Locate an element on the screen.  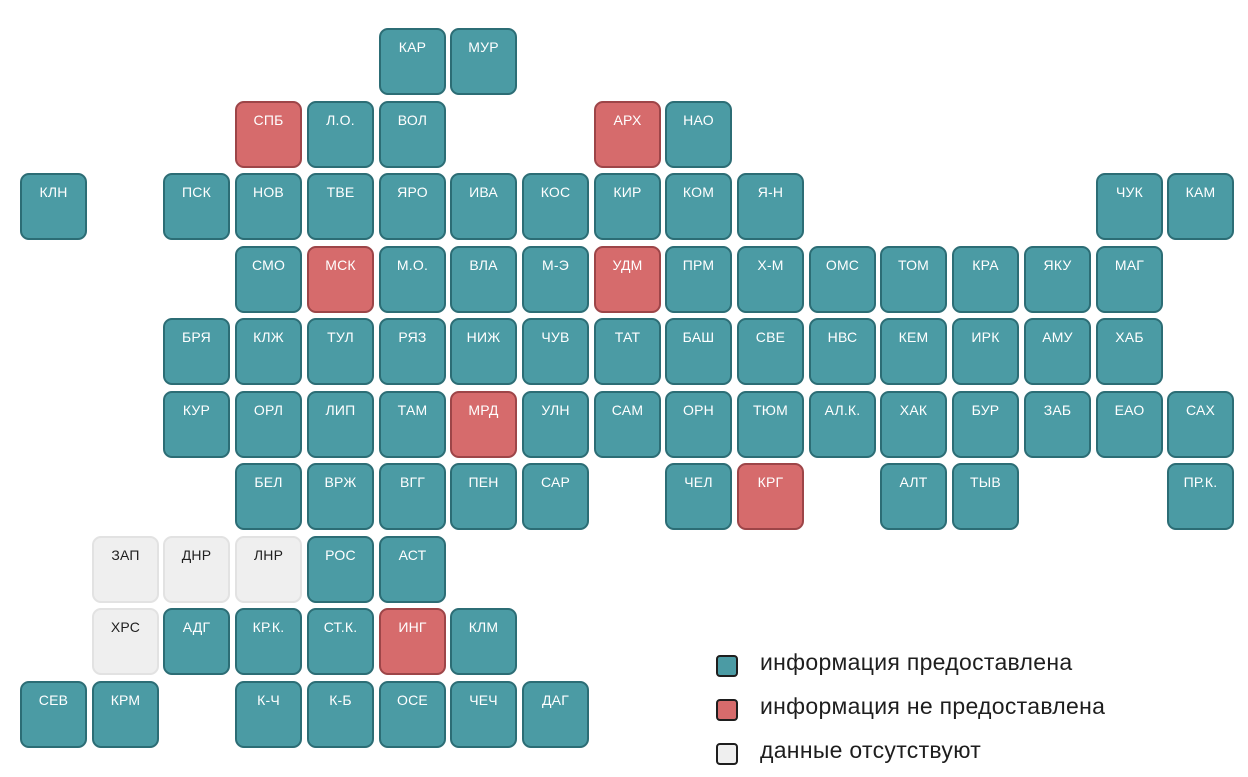
region-tile: К-Б is located at coordinates (340, 714).